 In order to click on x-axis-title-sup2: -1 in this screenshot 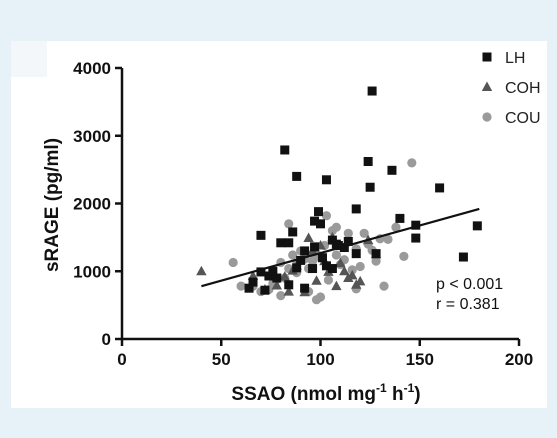, I will do `click(409, 388)`.